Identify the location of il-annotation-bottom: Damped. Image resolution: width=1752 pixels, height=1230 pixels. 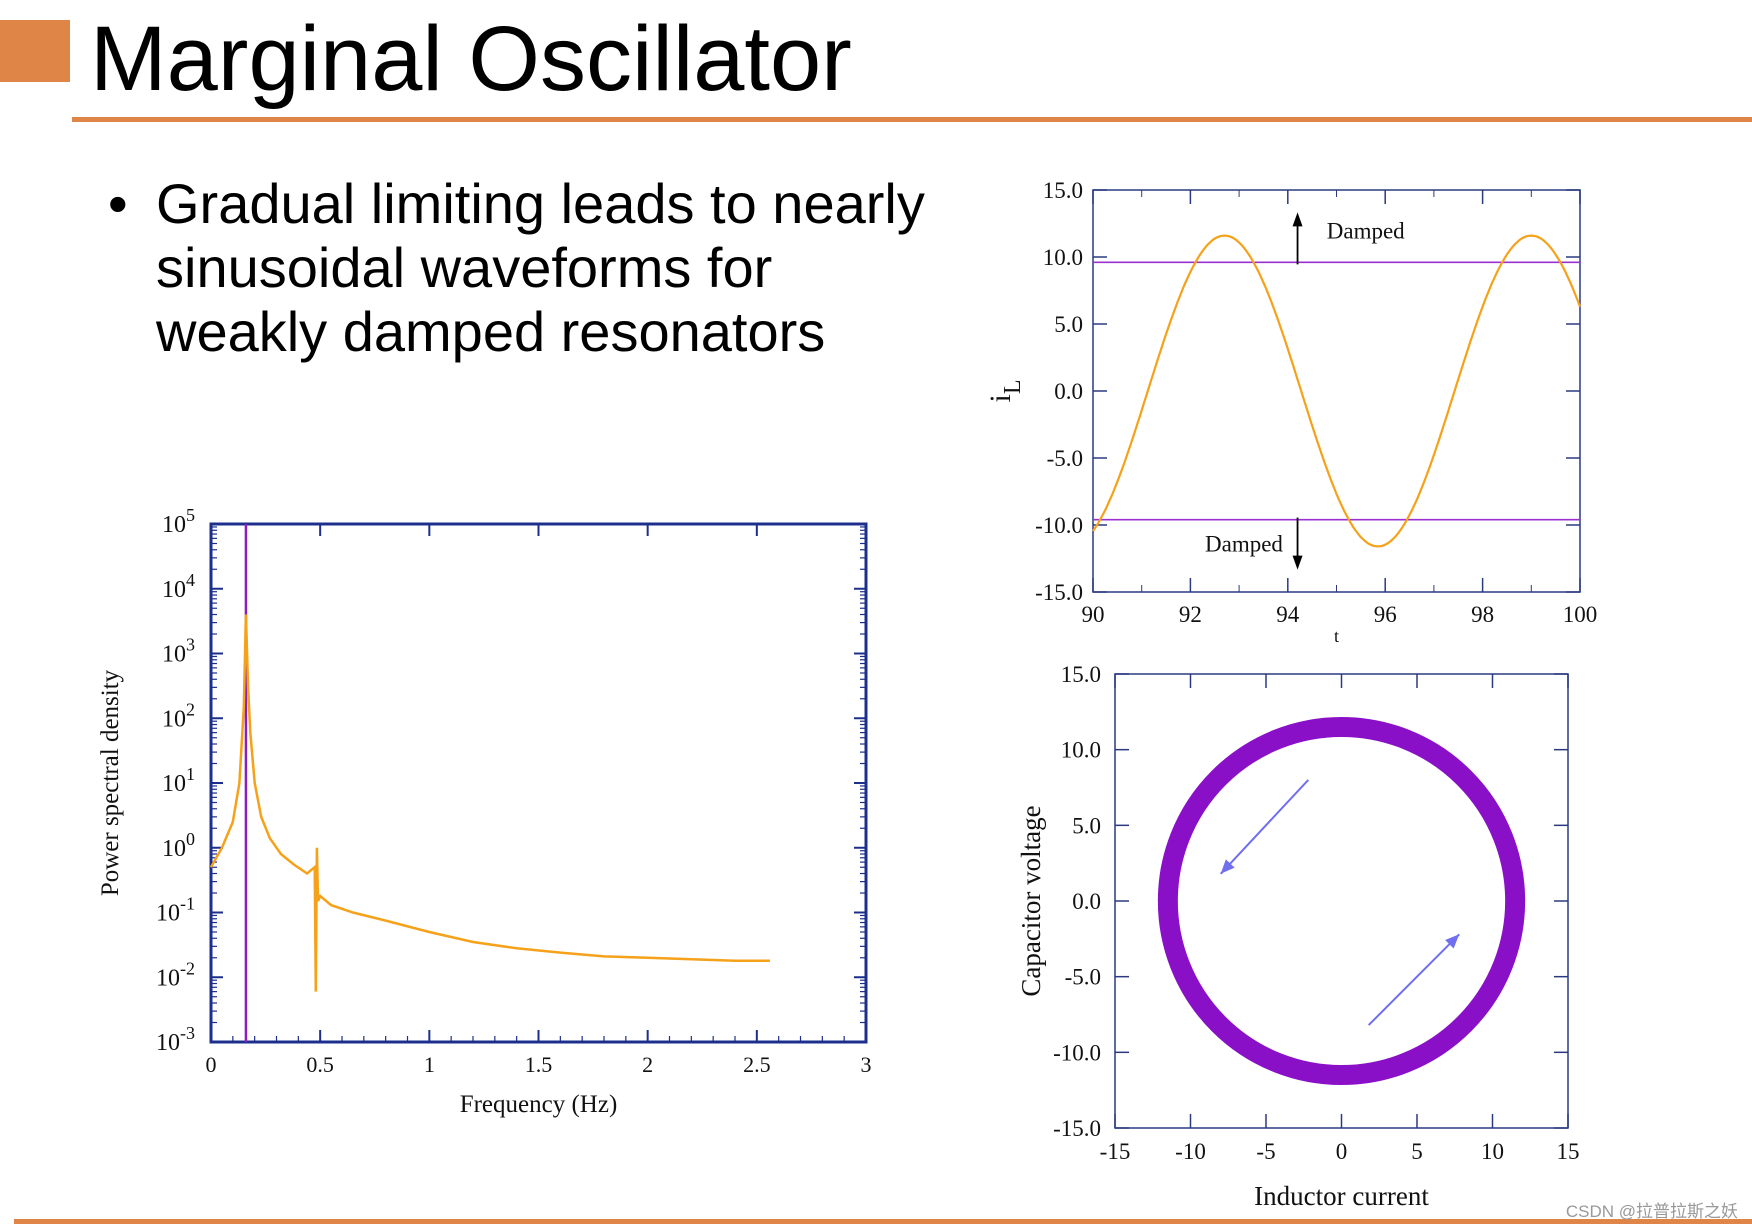
(1244, 544).